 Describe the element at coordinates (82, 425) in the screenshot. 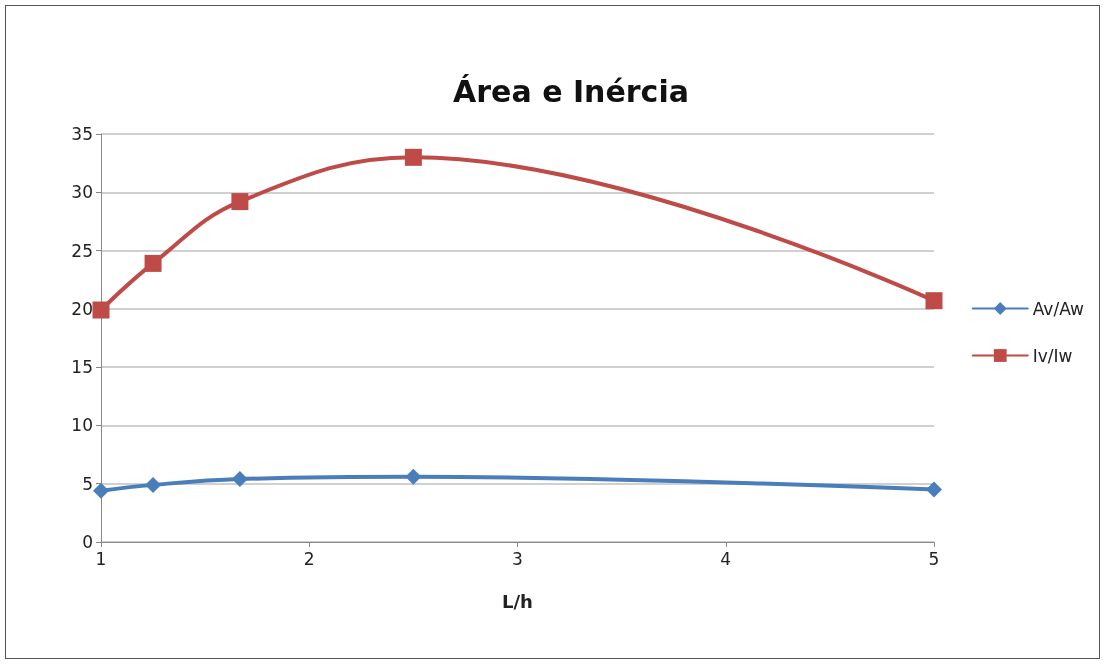

I see `y-tick-label: 10` at that location.